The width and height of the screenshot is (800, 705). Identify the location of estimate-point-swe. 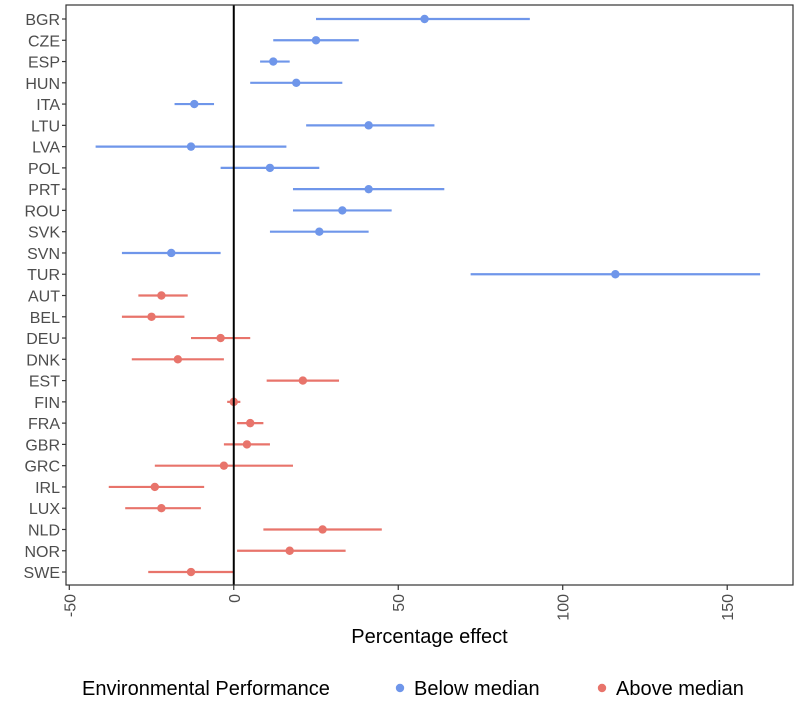
(191, 572).